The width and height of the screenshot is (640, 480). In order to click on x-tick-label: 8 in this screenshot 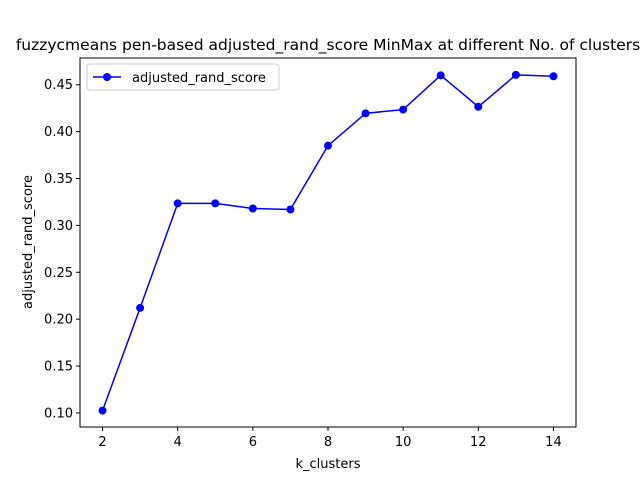, I will do `click(328, 442)`.